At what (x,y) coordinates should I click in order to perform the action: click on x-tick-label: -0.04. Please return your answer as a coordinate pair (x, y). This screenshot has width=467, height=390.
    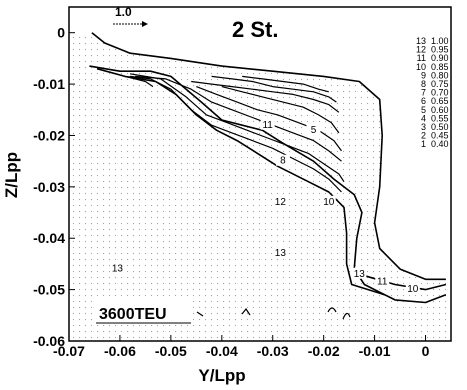
    Looking at the image, I should click on (222, 351).